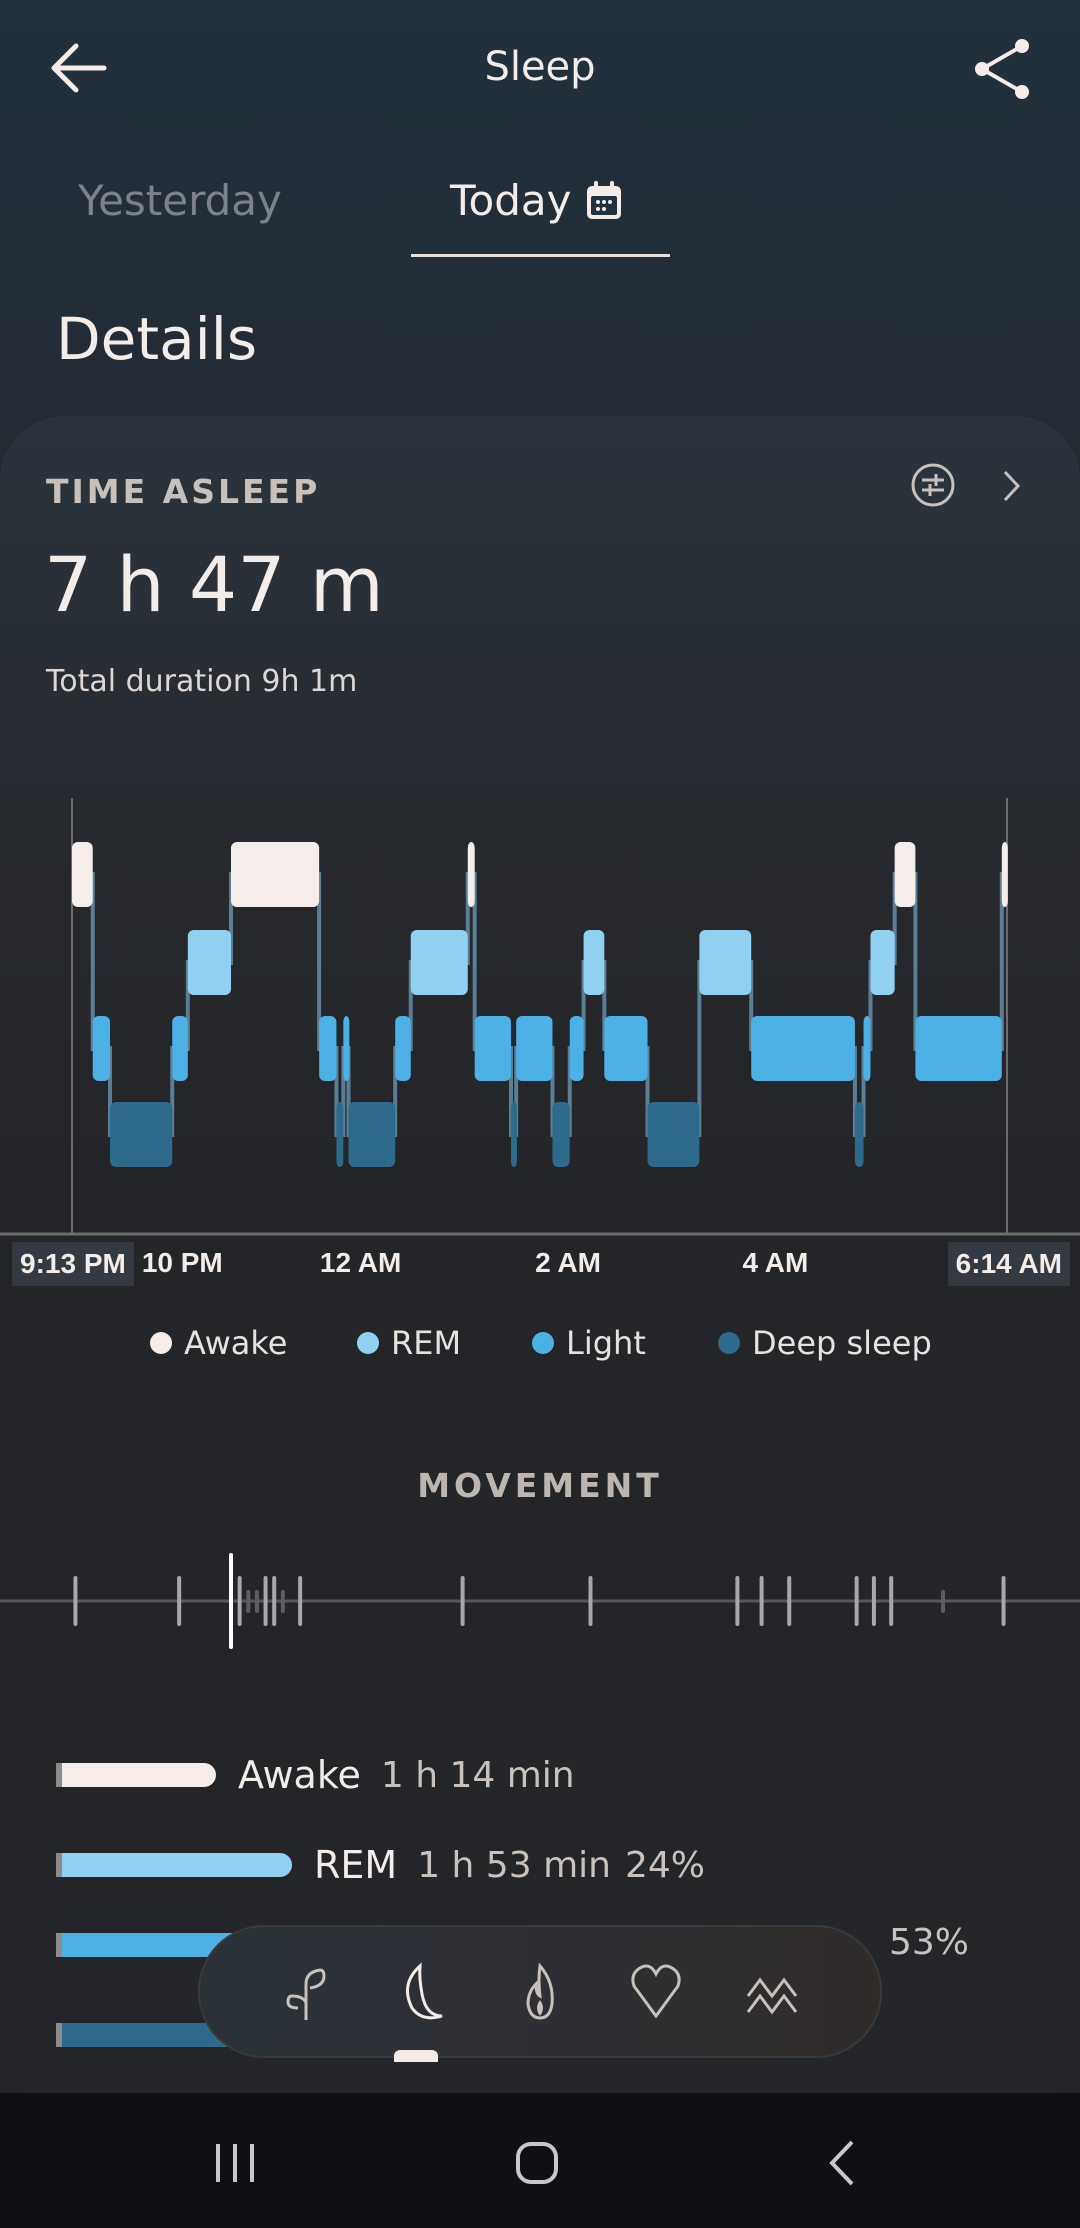 This screenshot has height=2228, width=1080. What do you see at coordinates (79, 69) in the screenshot?
I see `arrow-left-icon` at bounding box center [79, 69].